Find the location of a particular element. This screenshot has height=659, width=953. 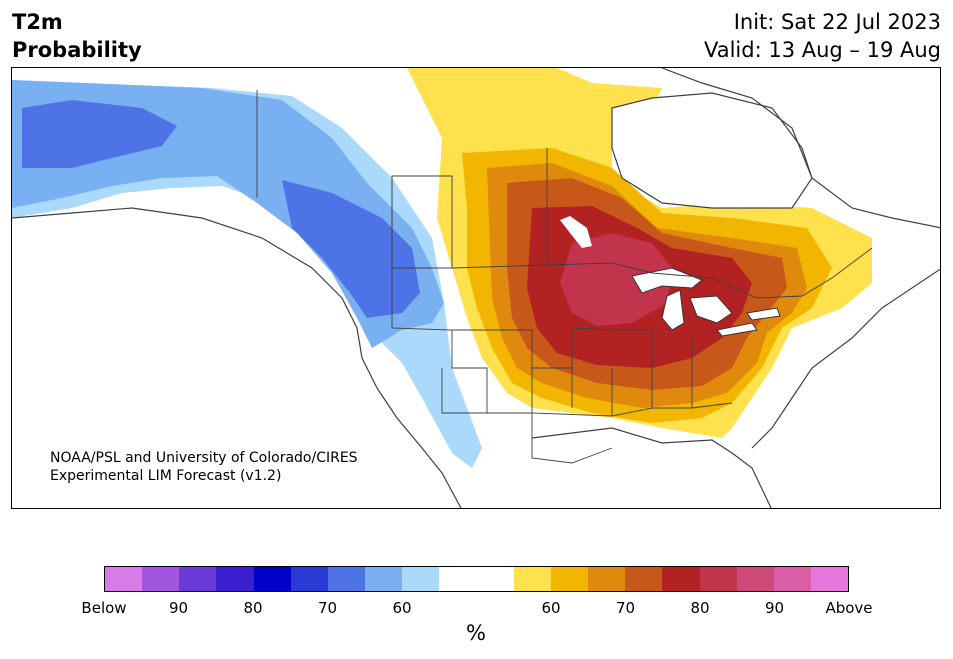

cold-region-dark is located at coordinates (221, 209).